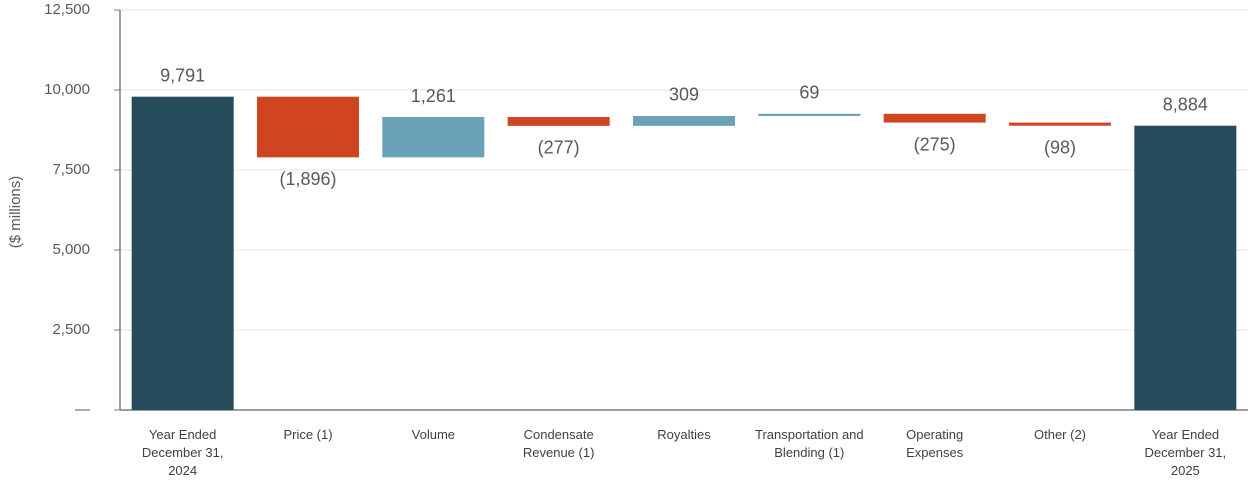 The width and height of the screenshot is (1248, 480). I want to click on data-label: (1,896), so click(307, 179).